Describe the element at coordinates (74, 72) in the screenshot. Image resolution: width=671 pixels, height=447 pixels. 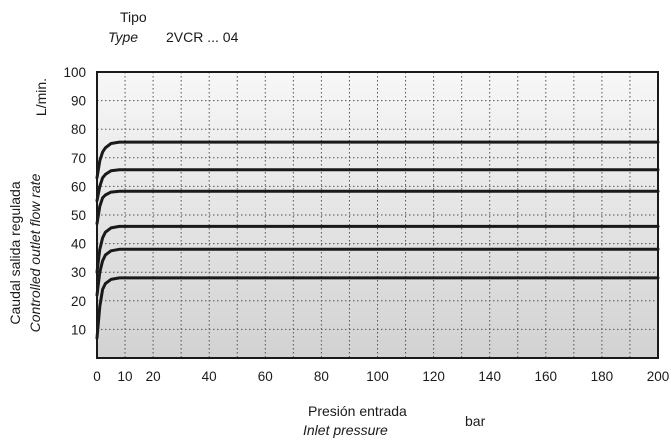
I see `y-tick-label: 100` at that location.